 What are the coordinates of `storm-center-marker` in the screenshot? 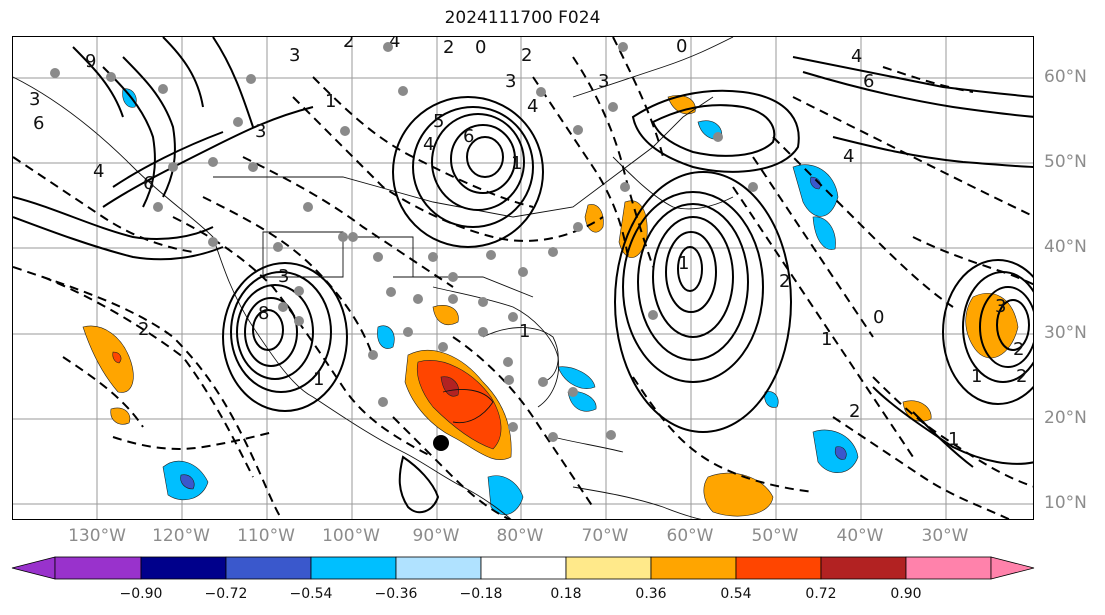 It's located at (441, 443).